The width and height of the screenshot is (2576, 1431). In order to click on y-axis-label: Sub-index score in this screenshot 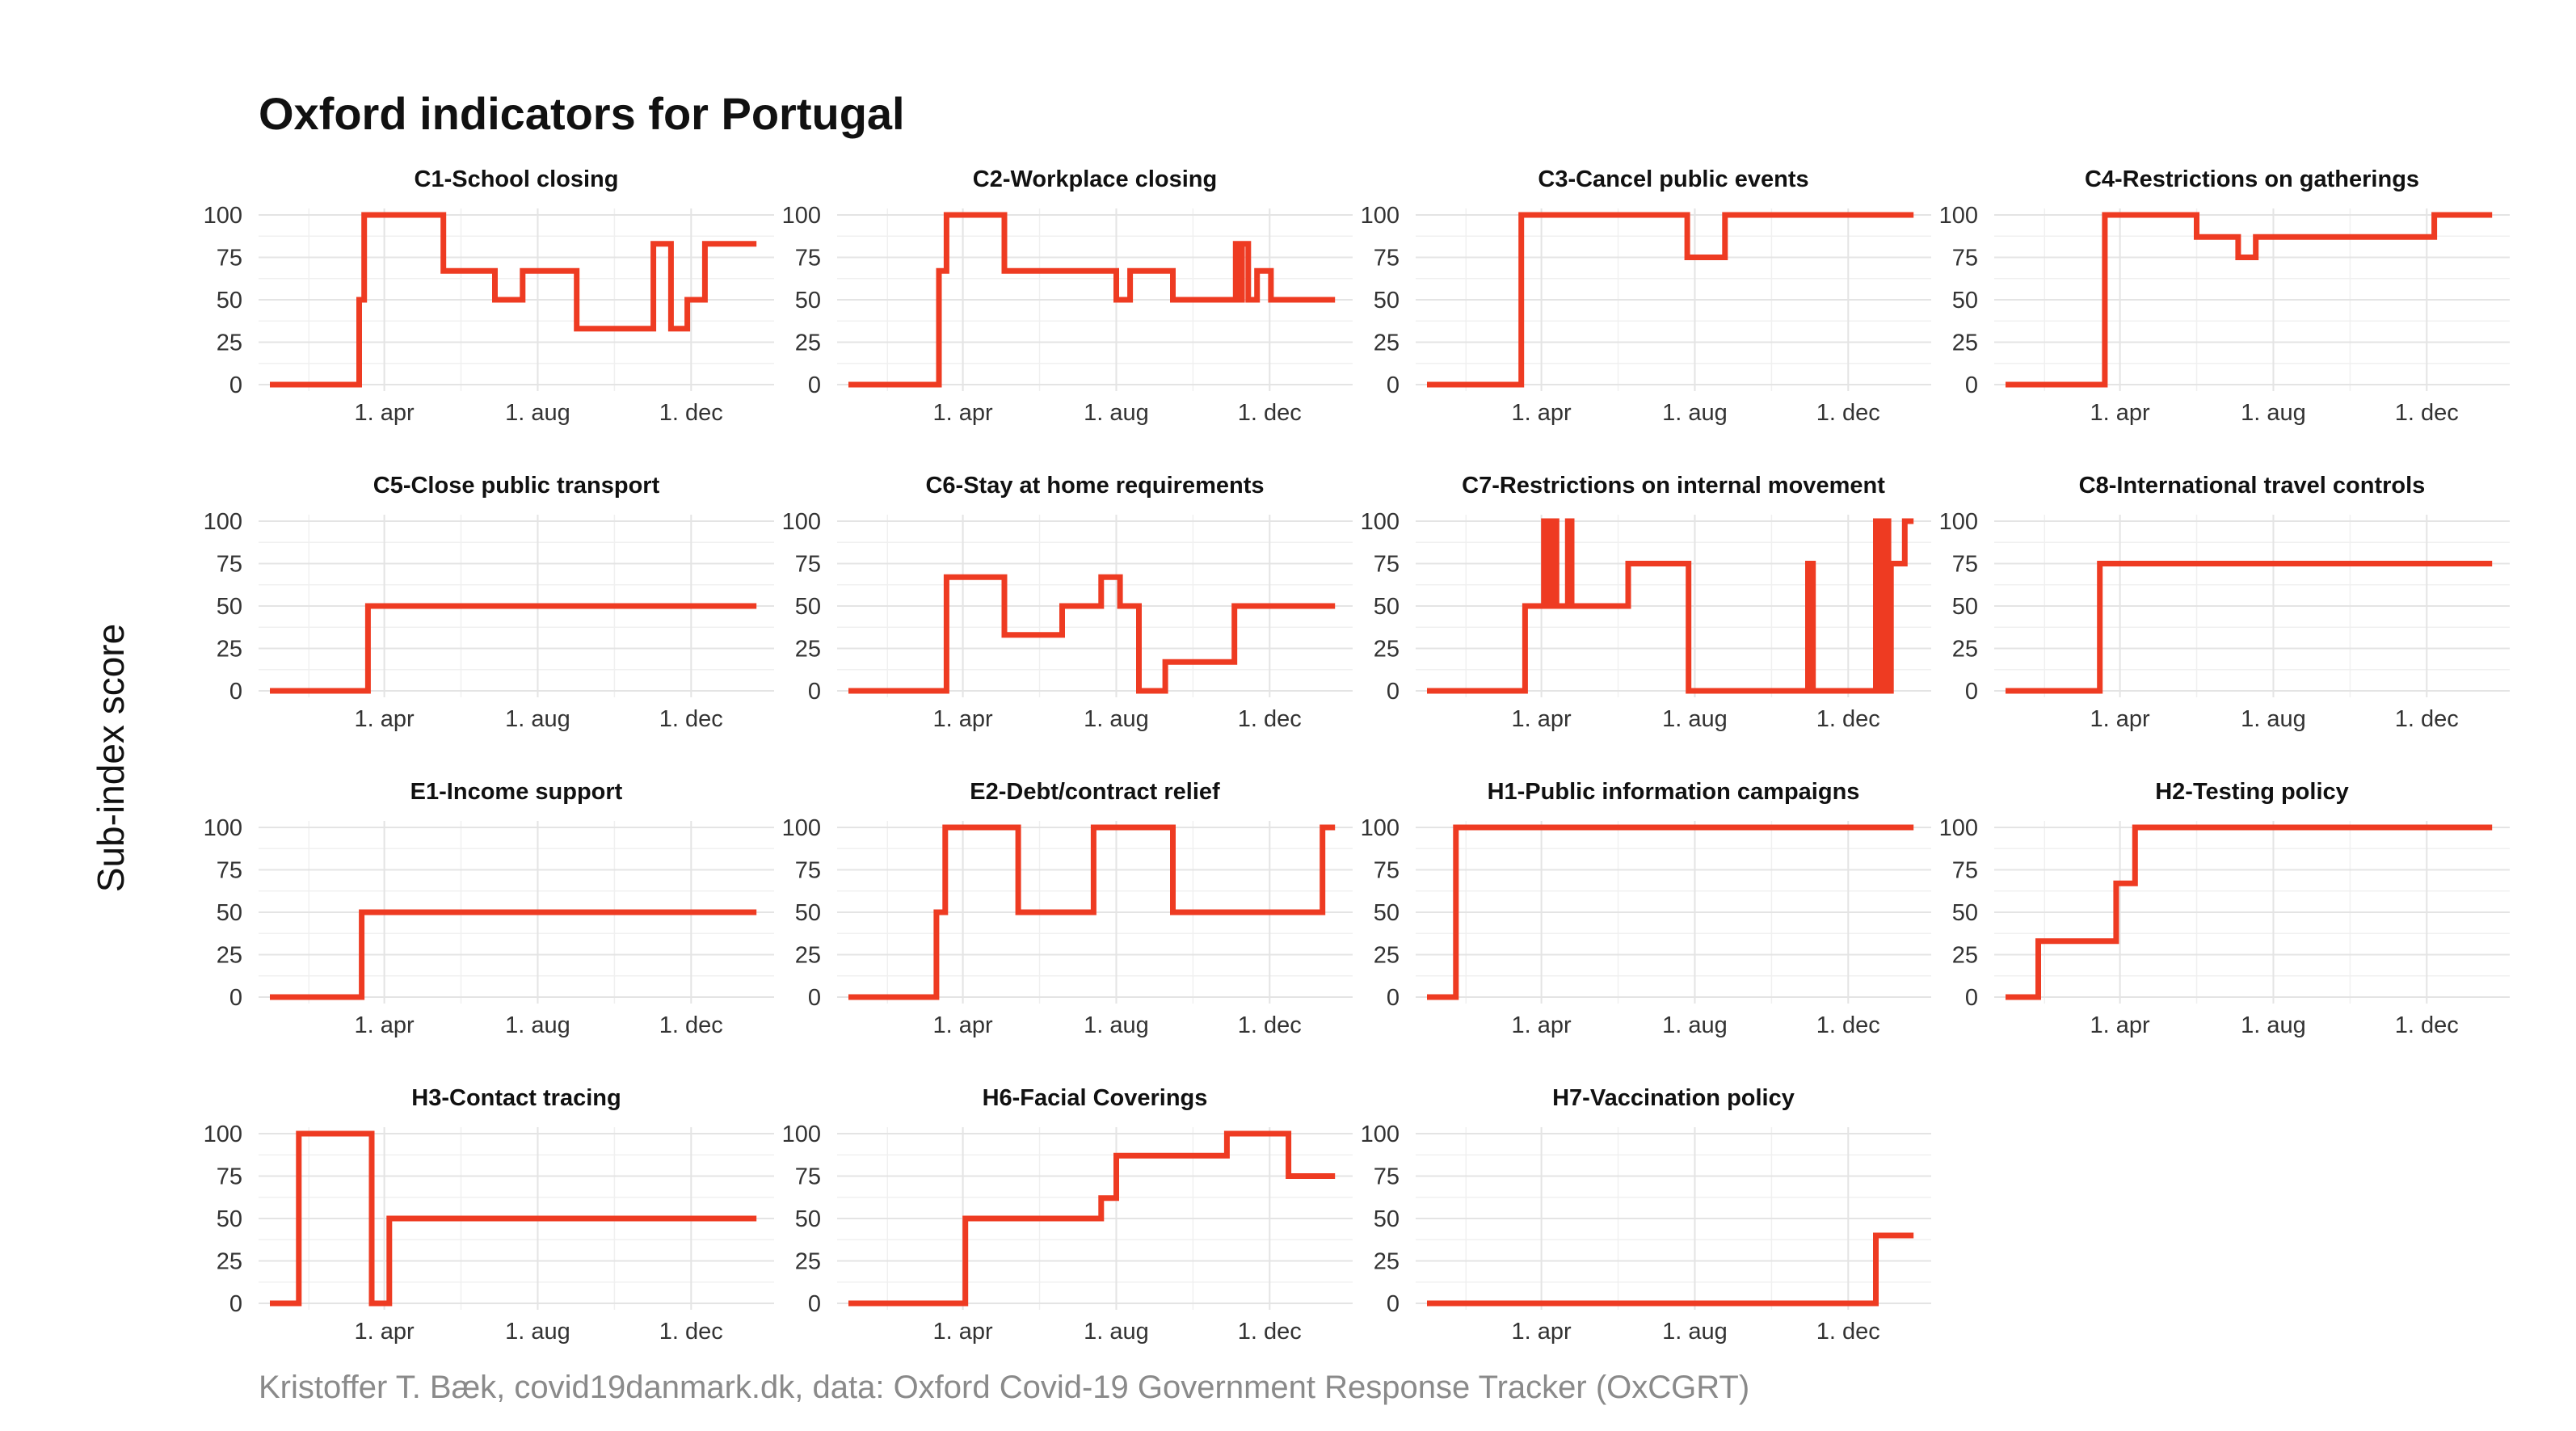, I will do `click(111, 758)`.